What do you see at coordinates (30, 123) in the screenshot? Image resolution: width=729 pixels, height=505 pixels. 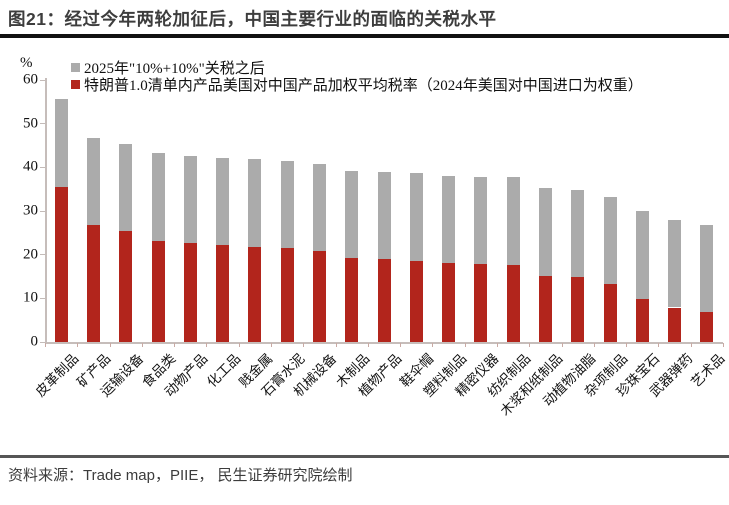 I see `y-axis-tick-label: 50` at bounding box center [30, 123].